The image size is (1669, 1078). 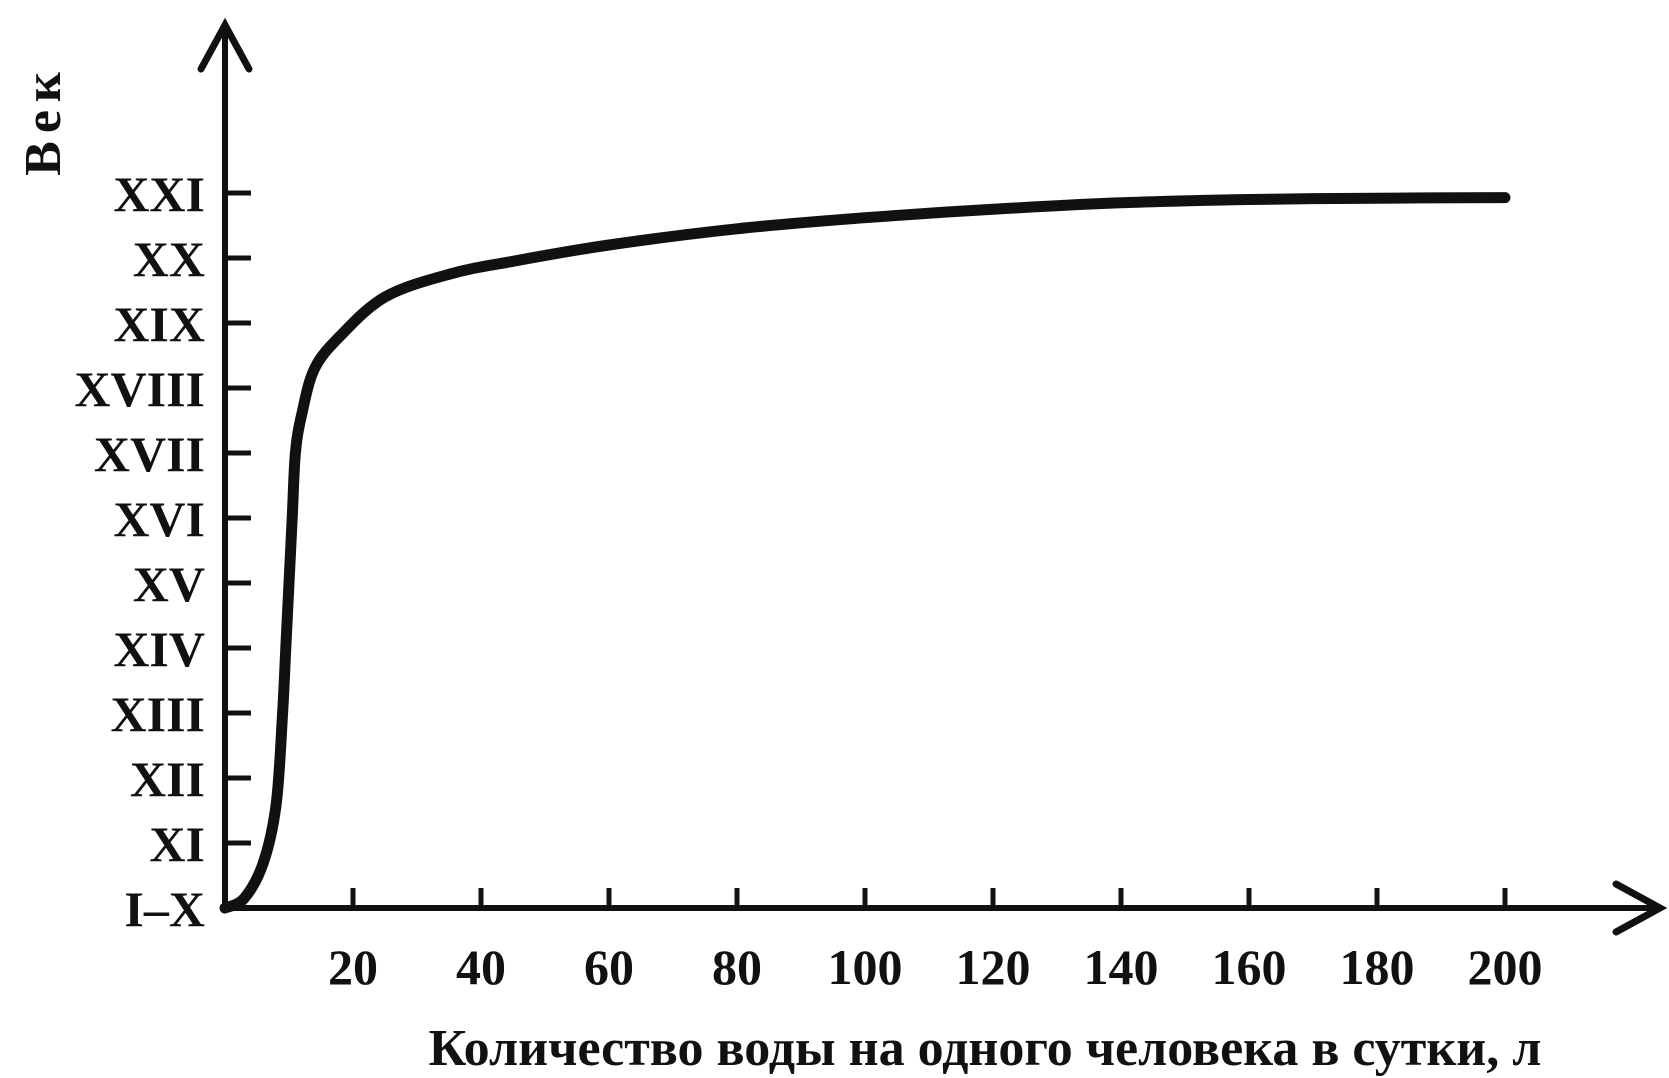 What do you see at coordinates (609, 967) in the screenshot?
I see `x-tick-label: 60` at bounding box center [609, 967].